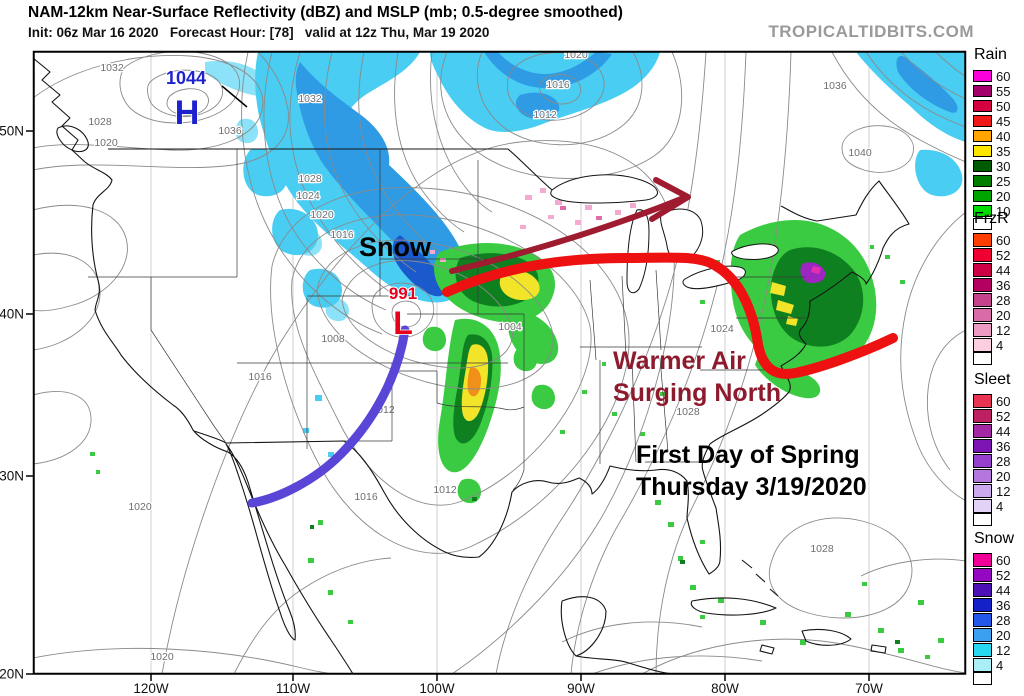 The image size is (1024, 696). Describe the element at coordinates (333, 339) in the screenshot. I see `isobar-label: 1008` at that location.